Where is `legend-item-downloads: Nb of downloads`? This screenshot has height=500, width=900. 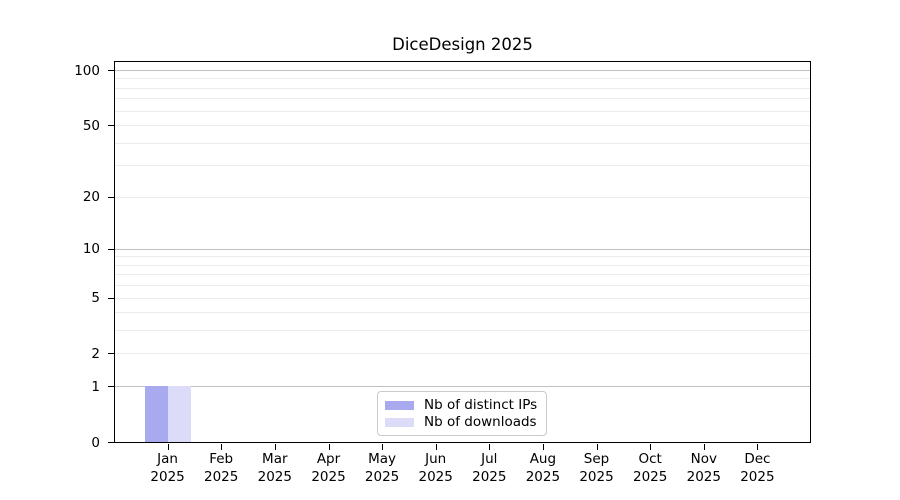 legend-item-downloads: Nb of downloads is located at coordinates (465, 422).